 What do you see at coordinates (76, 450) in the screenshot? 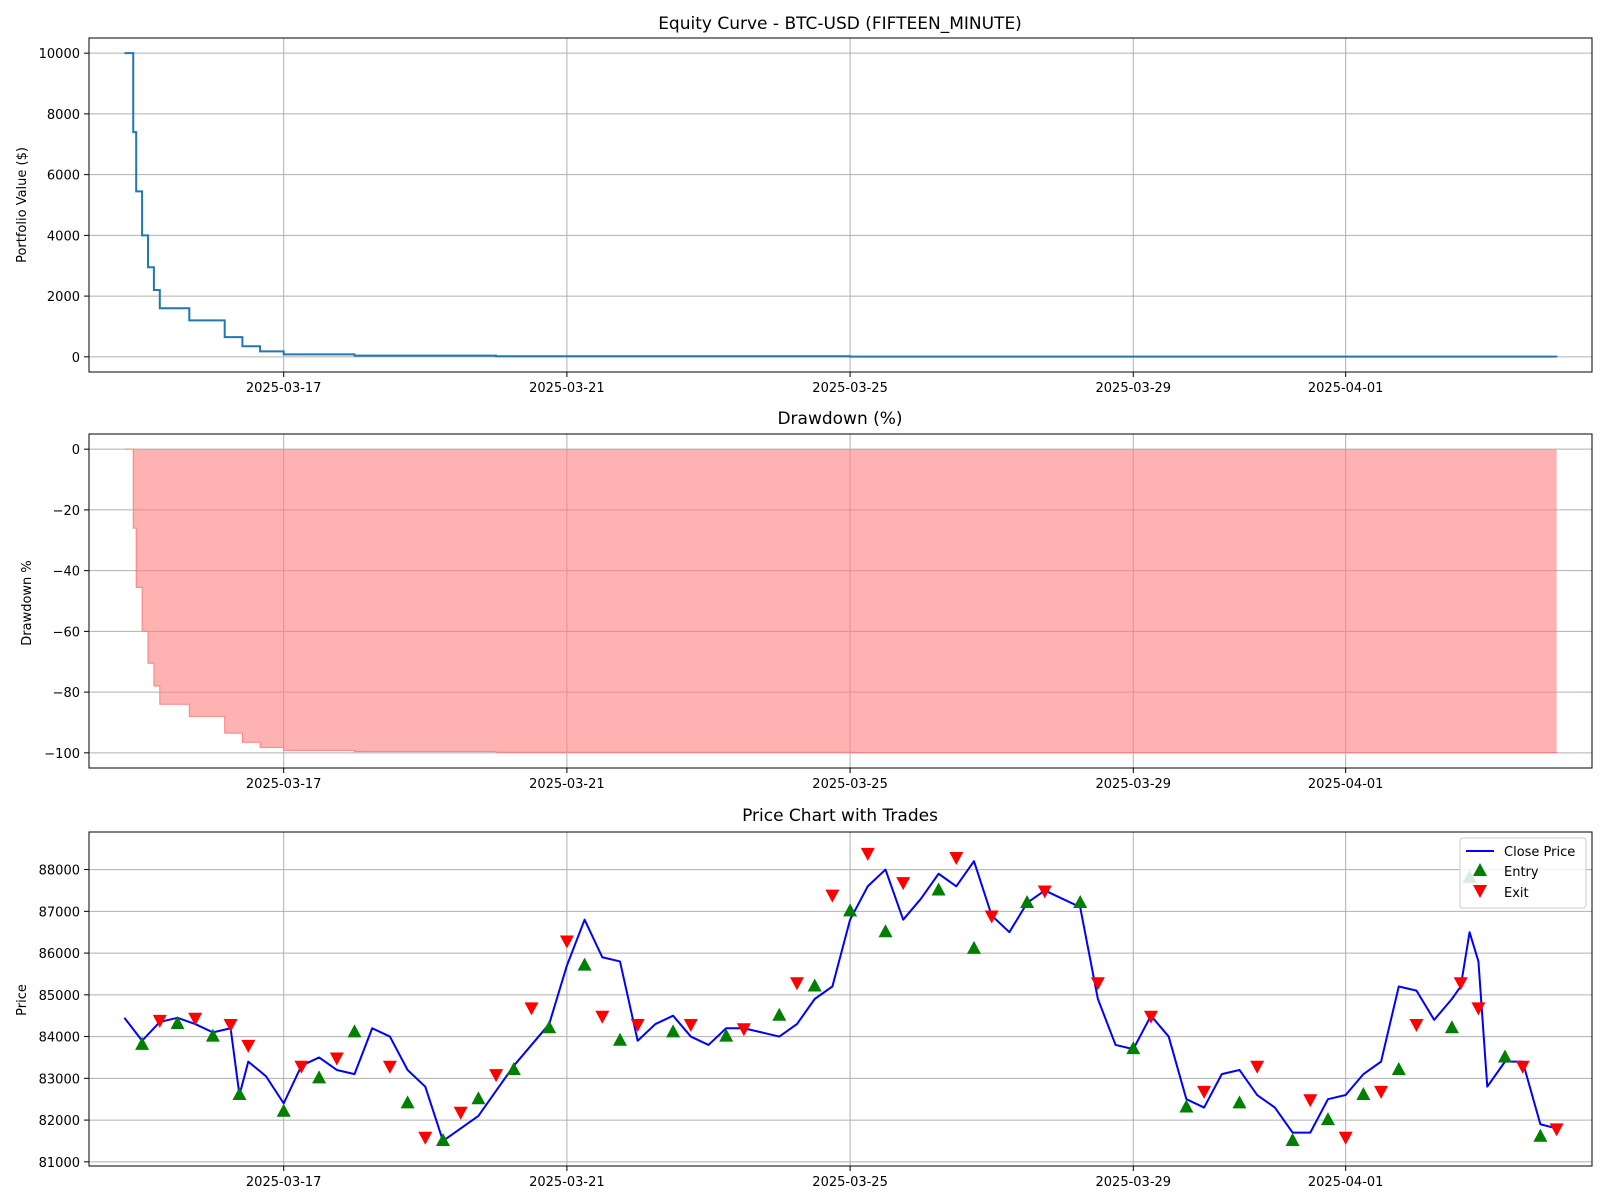
I see `drawdown-y-tick-label: 0` at bounding box center [76, 450].